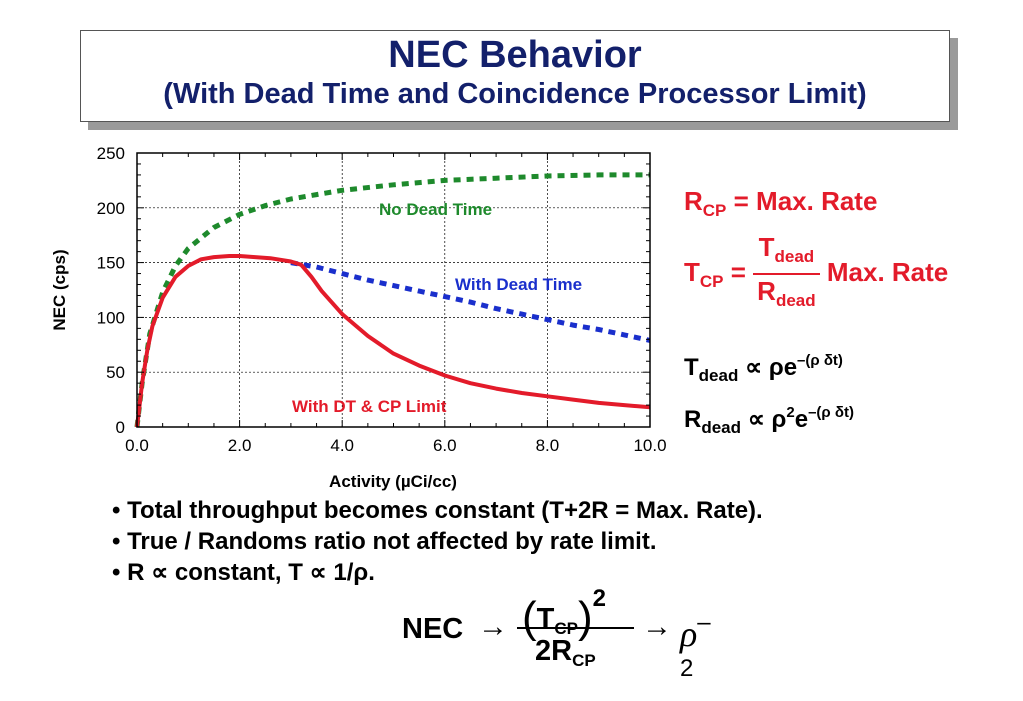 This screenshot has height=701, width=1023. What do you see at coordinates (240, 445) in the screenshot?
I see `x-tick-label: 2.0` at bounding box center [240, 445].